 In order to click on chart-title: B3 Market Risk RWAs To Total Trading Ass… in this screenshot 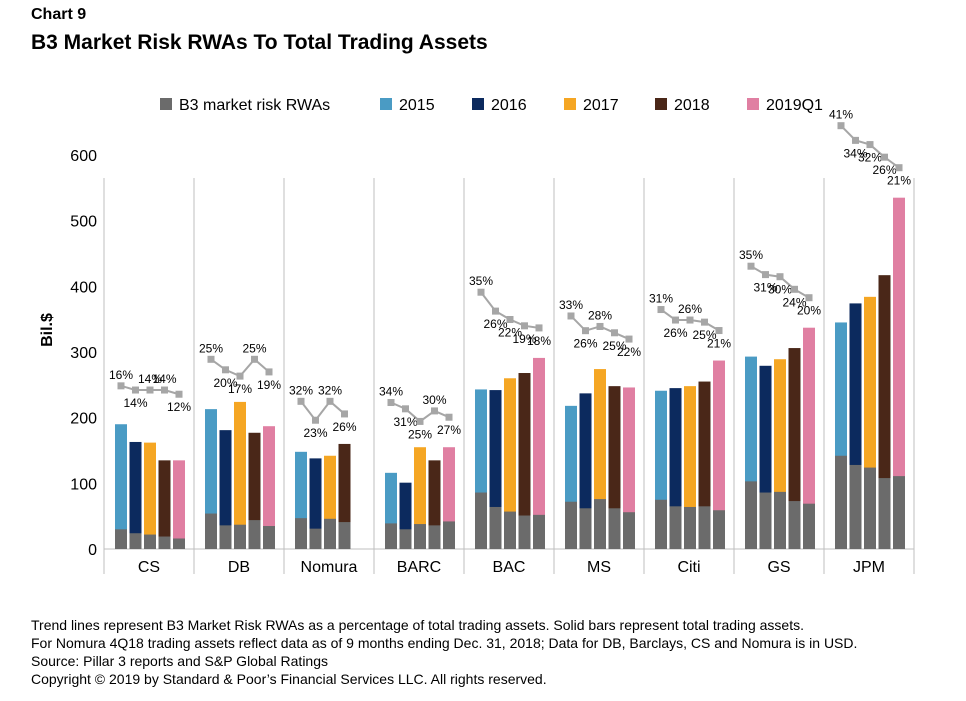, I will do `click(259, 42)`.